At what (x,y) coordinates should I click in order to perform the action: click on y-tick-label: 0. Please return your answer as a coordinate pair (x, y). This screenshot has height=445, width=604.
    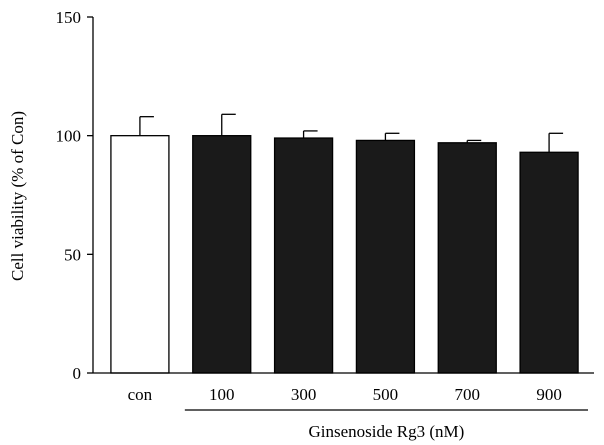
    Looking at the image, I should click on (77, 373).